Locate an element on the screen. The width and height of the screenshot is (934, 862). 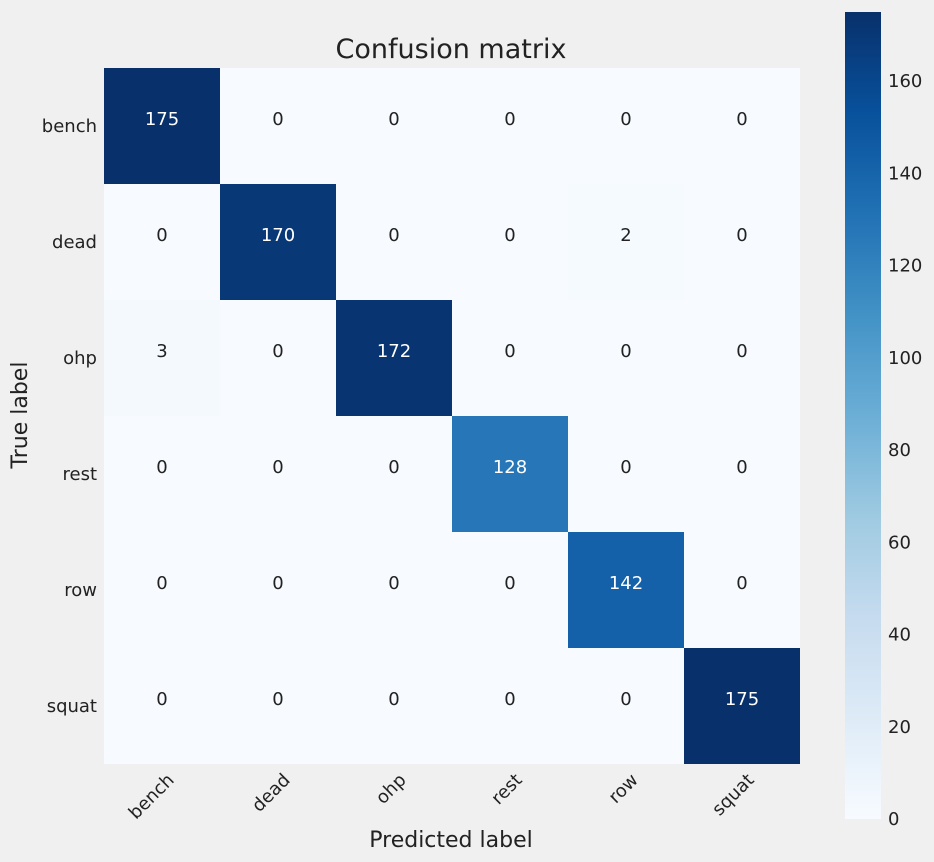
heatmap-cell-rest-ohp is located at coordinates (394, 474).